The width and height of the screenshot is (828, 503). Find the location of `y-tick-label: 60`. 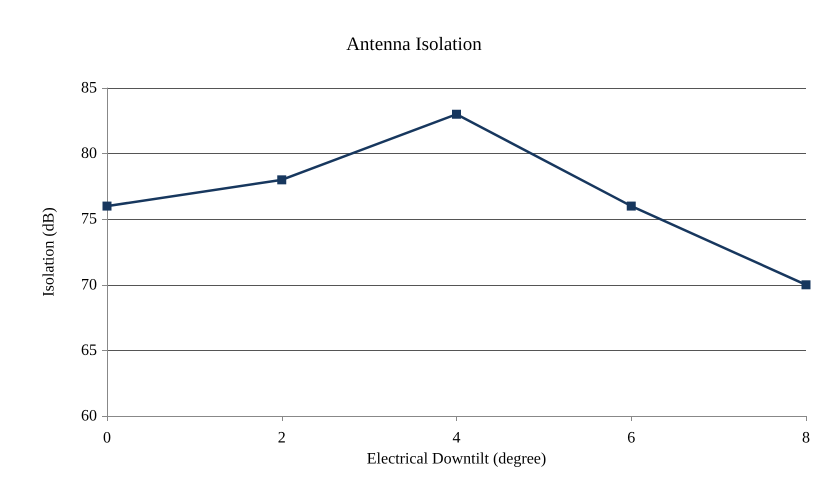

y-tick-label: 60 is located at coordinates (89, 416).